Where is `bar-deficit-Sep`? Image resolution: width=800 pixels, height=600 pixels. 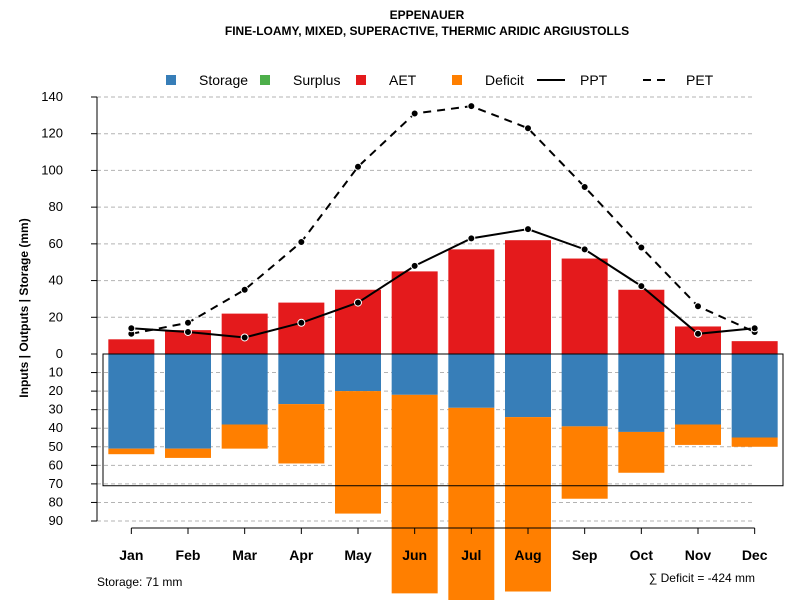
bar-deficit-Sep is located at coordinates (584, 462).